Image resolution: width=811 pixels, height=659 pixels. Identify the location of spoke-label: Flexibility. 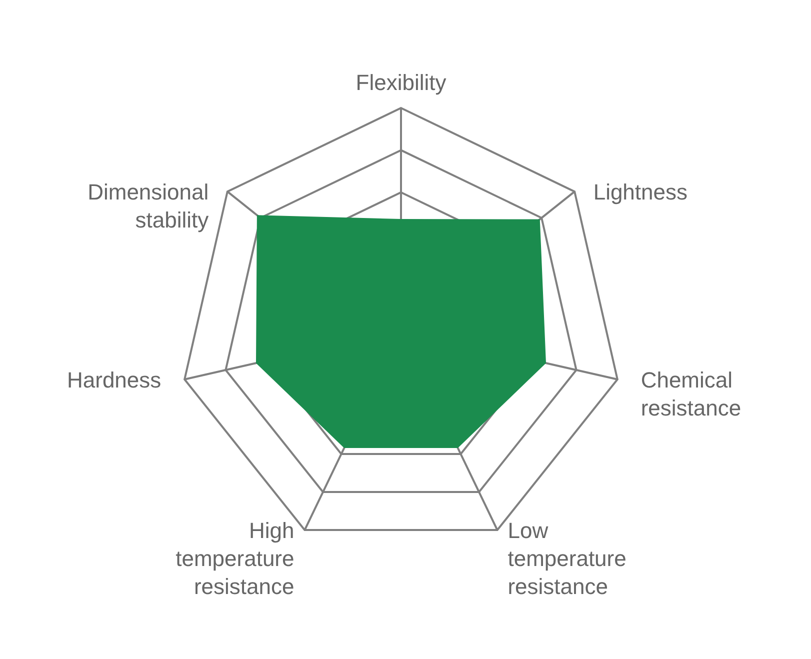
(401, 82).